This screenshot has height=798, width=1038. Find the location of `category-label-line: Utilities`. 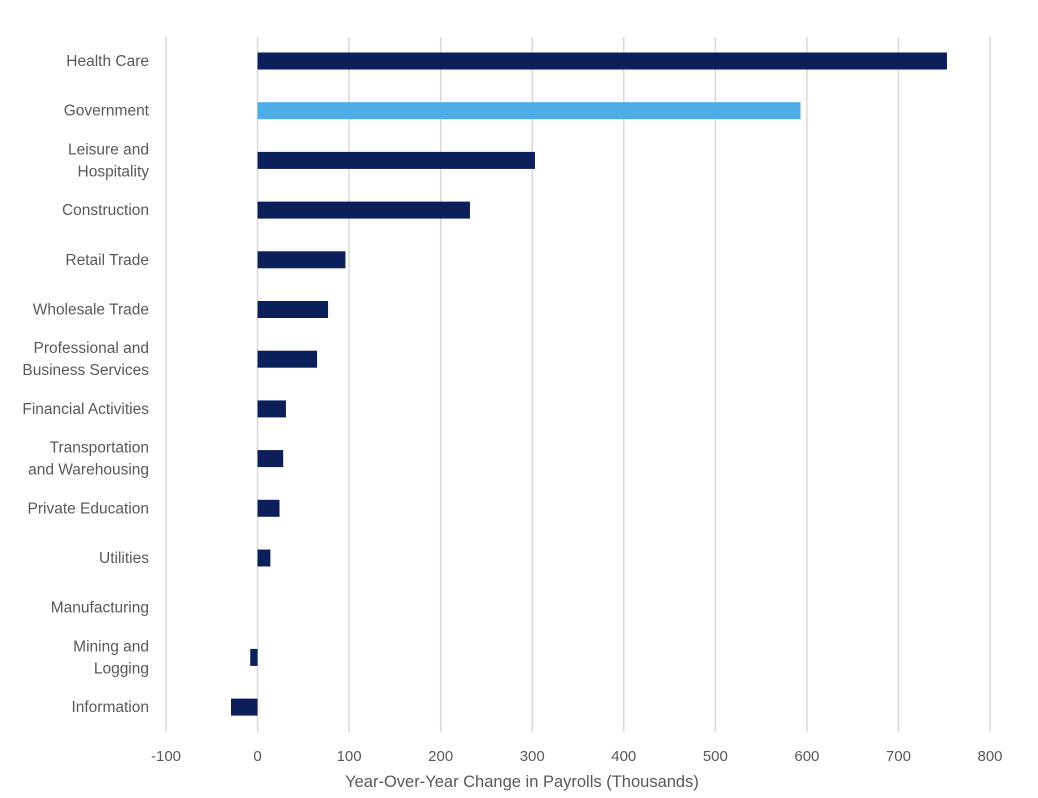

category-label-line: Utilities is located at coordinates (124, 558).